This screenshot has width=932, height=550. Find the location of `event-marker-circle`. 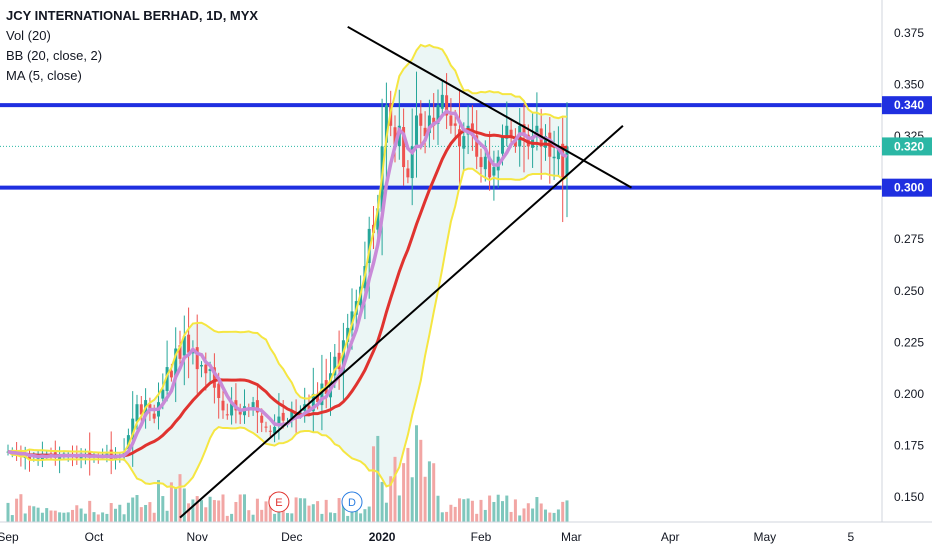

event-marker-circle is located at coordinates (352, 502).